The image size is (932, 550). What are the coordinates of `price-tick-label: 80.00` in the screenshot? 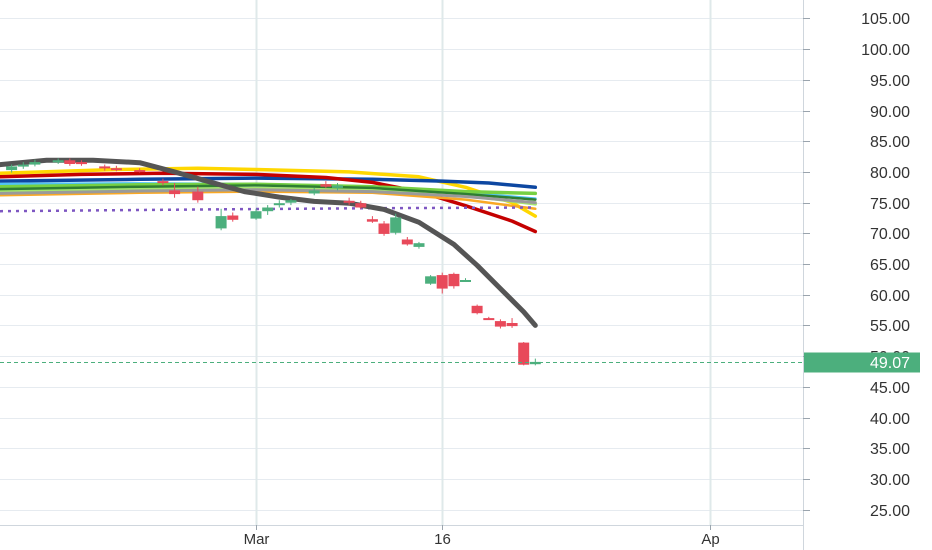 It's located at (890, 173).